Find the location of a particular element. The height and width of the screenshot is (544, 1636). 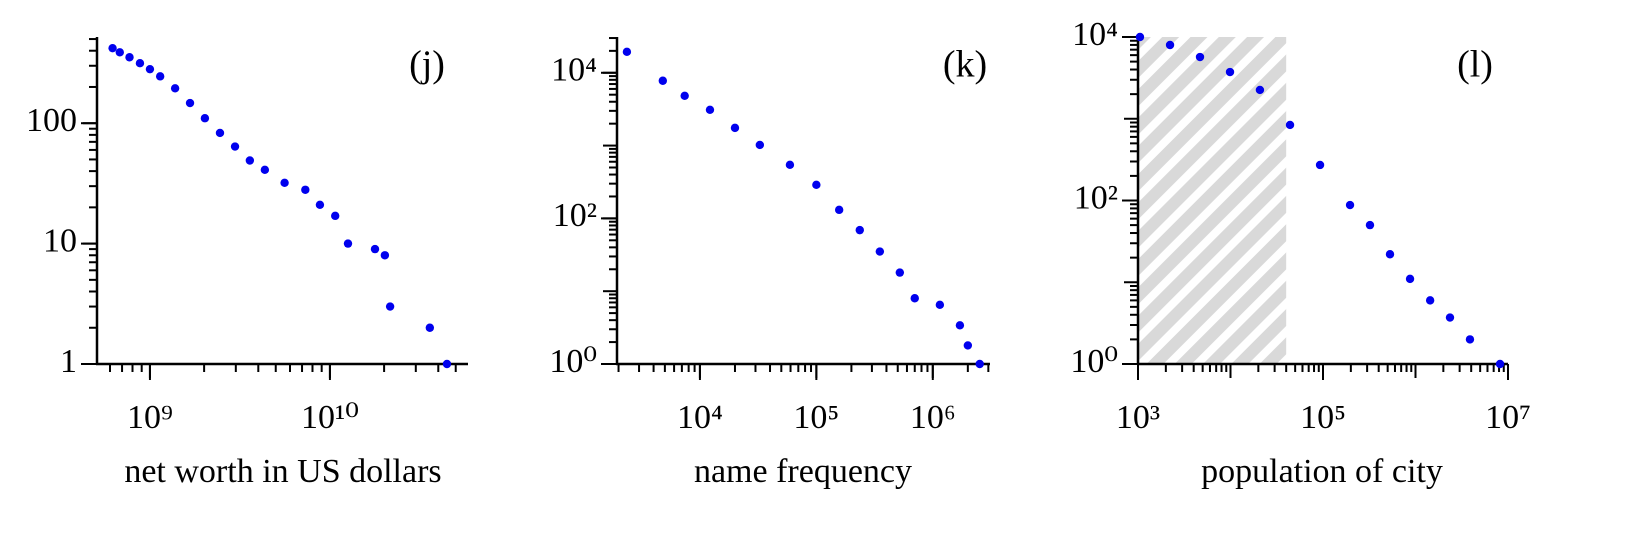

x-tick-label: 10³ is located at coordinates (1138, 417).